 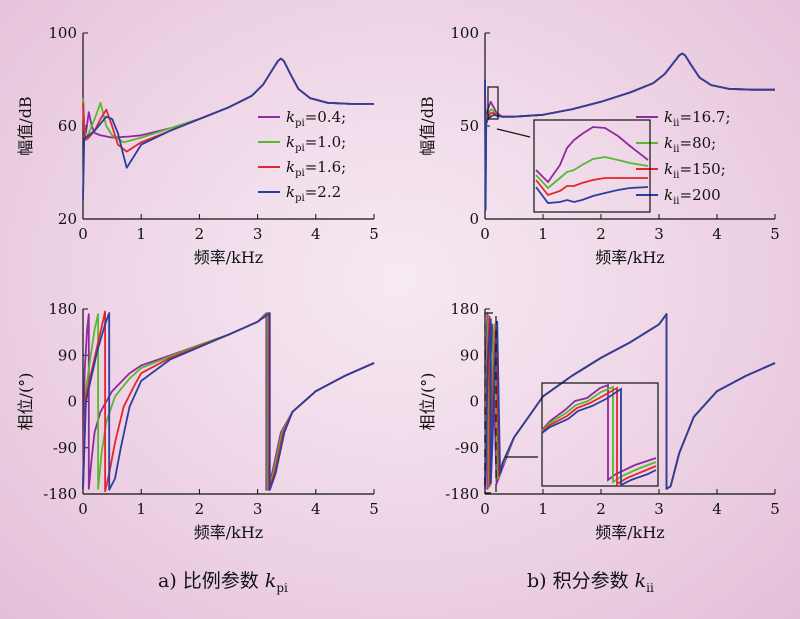 I want to click on legend-entry: kpi=1.0;, so click(x=316, y=143).